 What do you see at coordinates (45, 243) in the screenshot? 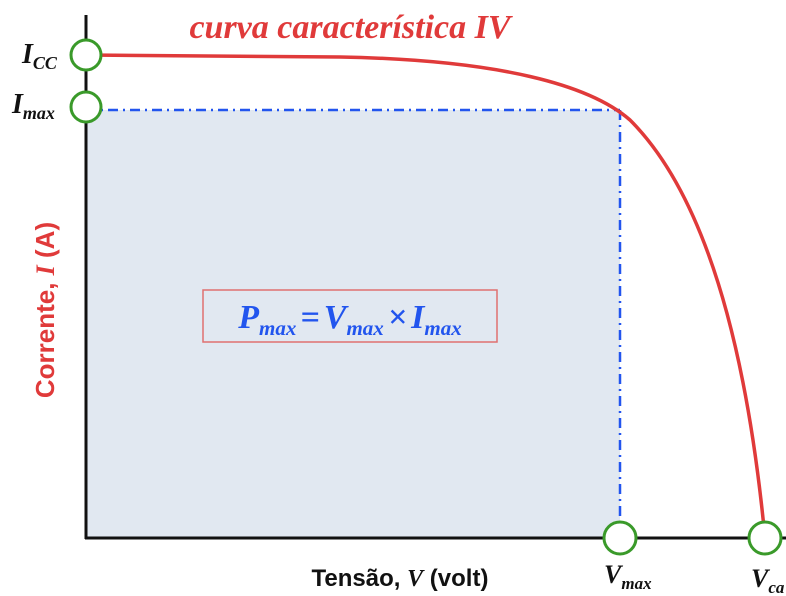
I see `unit: (A)` at bounding box center [45, 243].